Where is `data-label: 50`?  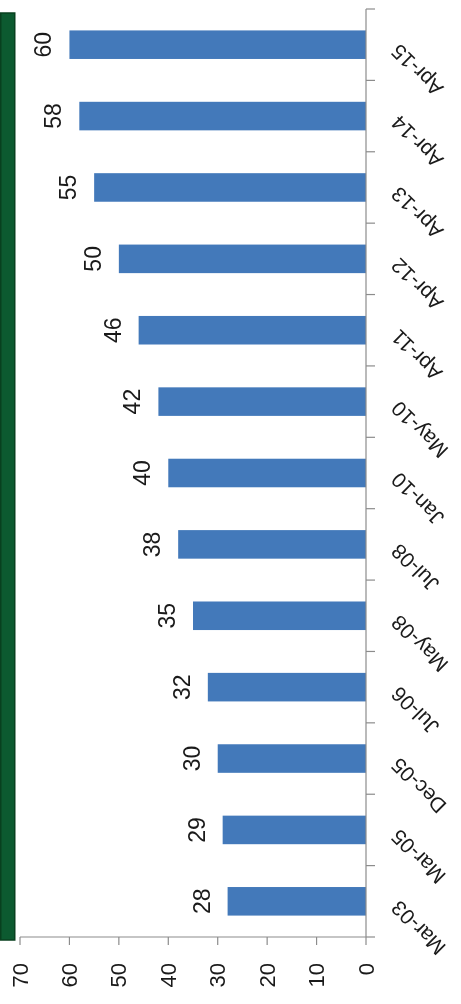
data-label: 50 is located at coordinates (92, 259).